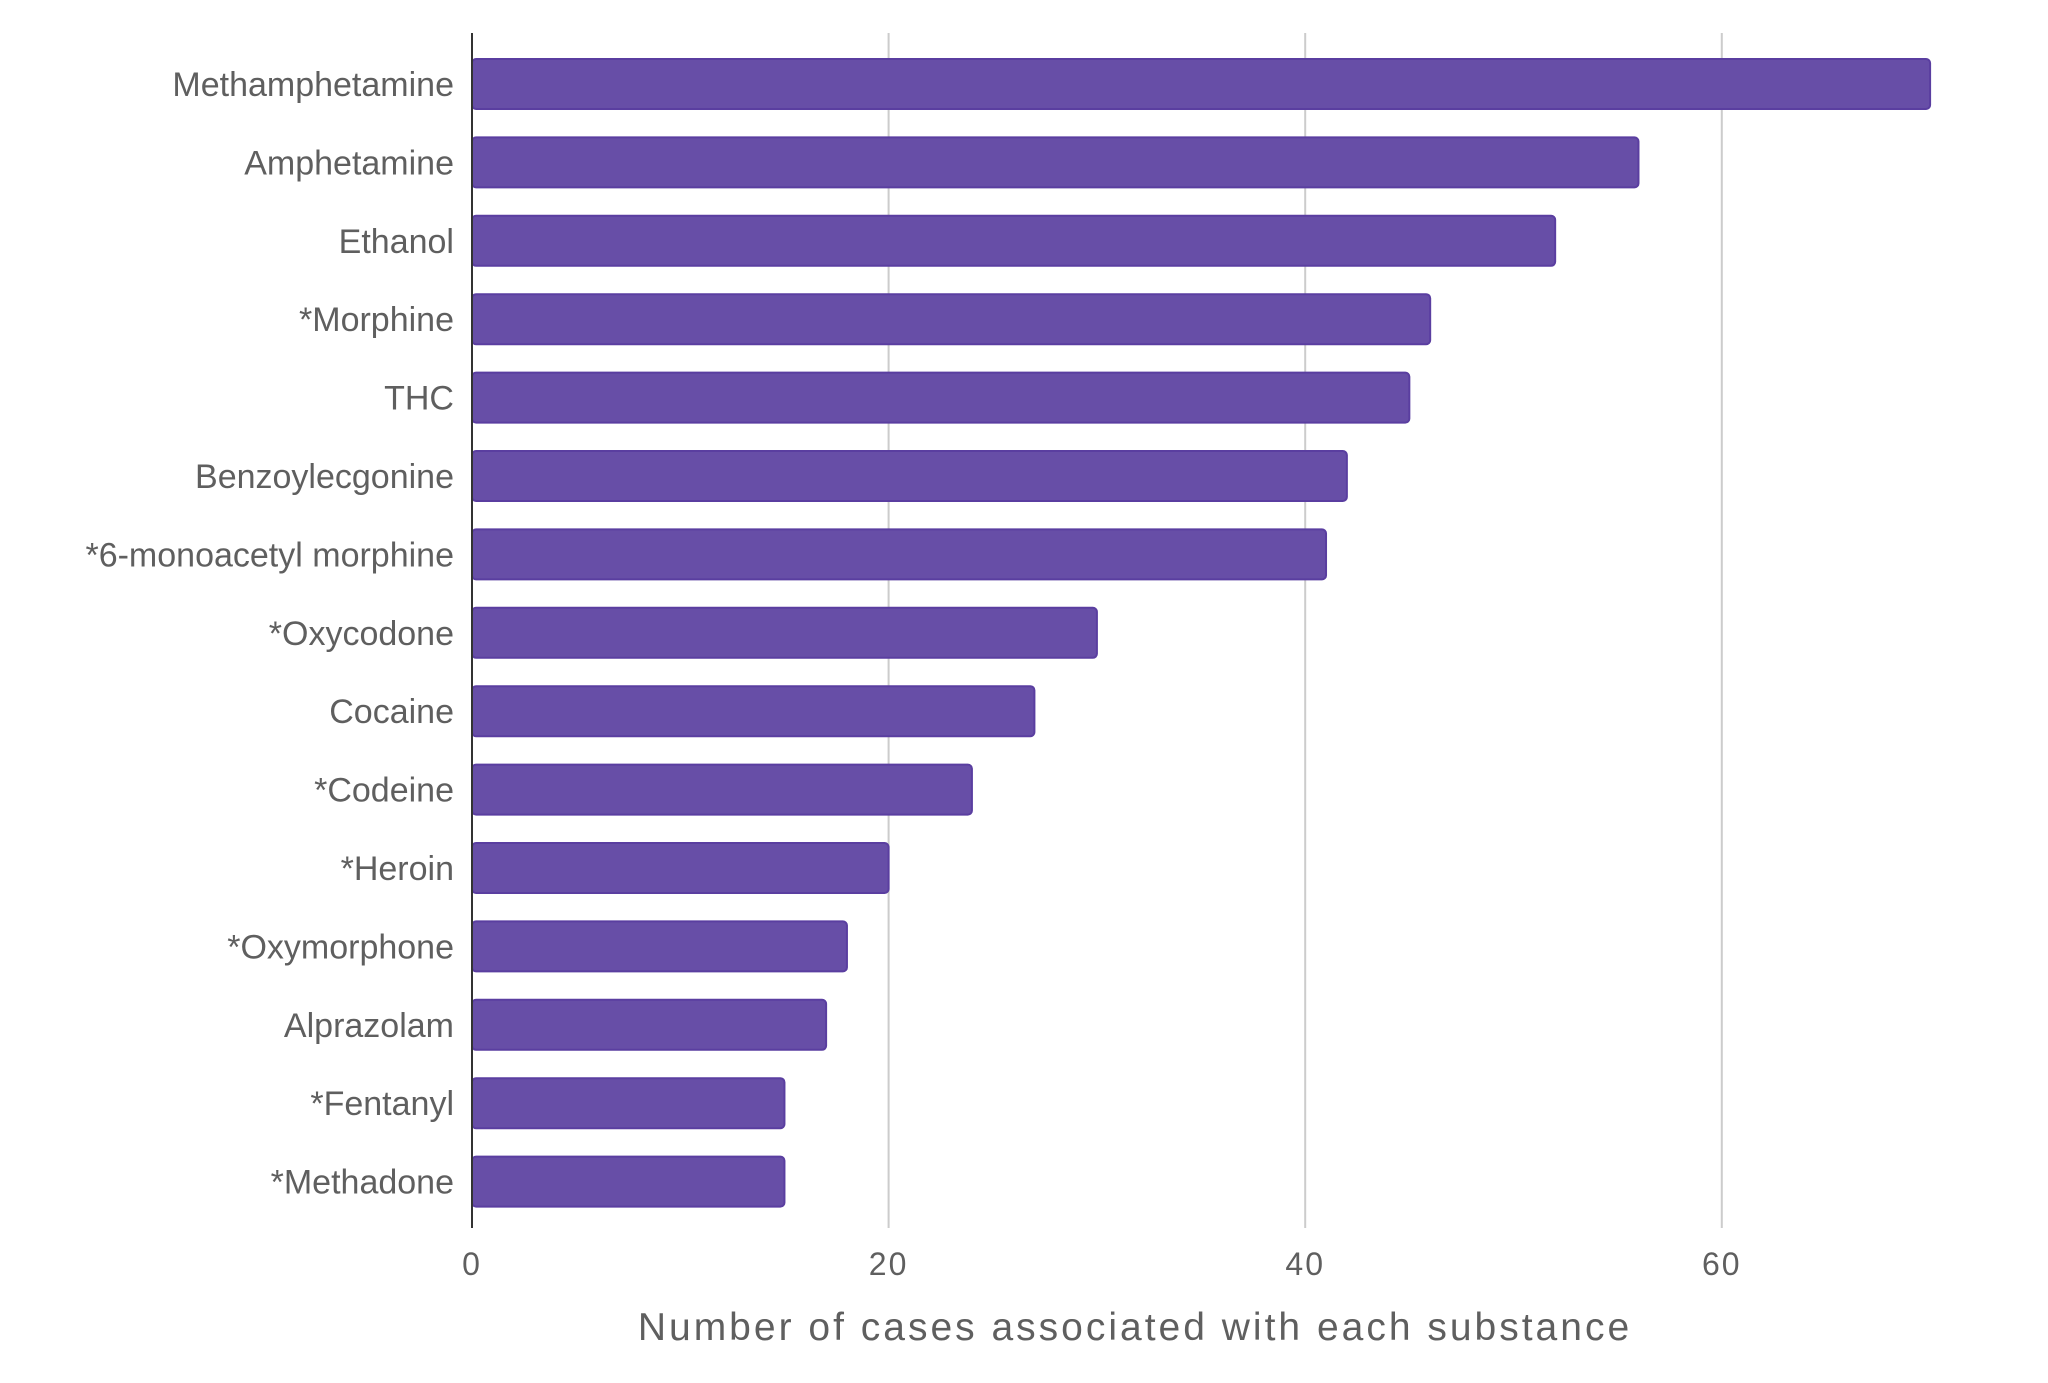 This screenshot has width=2048, height=1383. What do you see at coordinates (340, 947) in the screenshot?
I see `y-category-label: *Oxymorphone` at bounding box center [340, 947].